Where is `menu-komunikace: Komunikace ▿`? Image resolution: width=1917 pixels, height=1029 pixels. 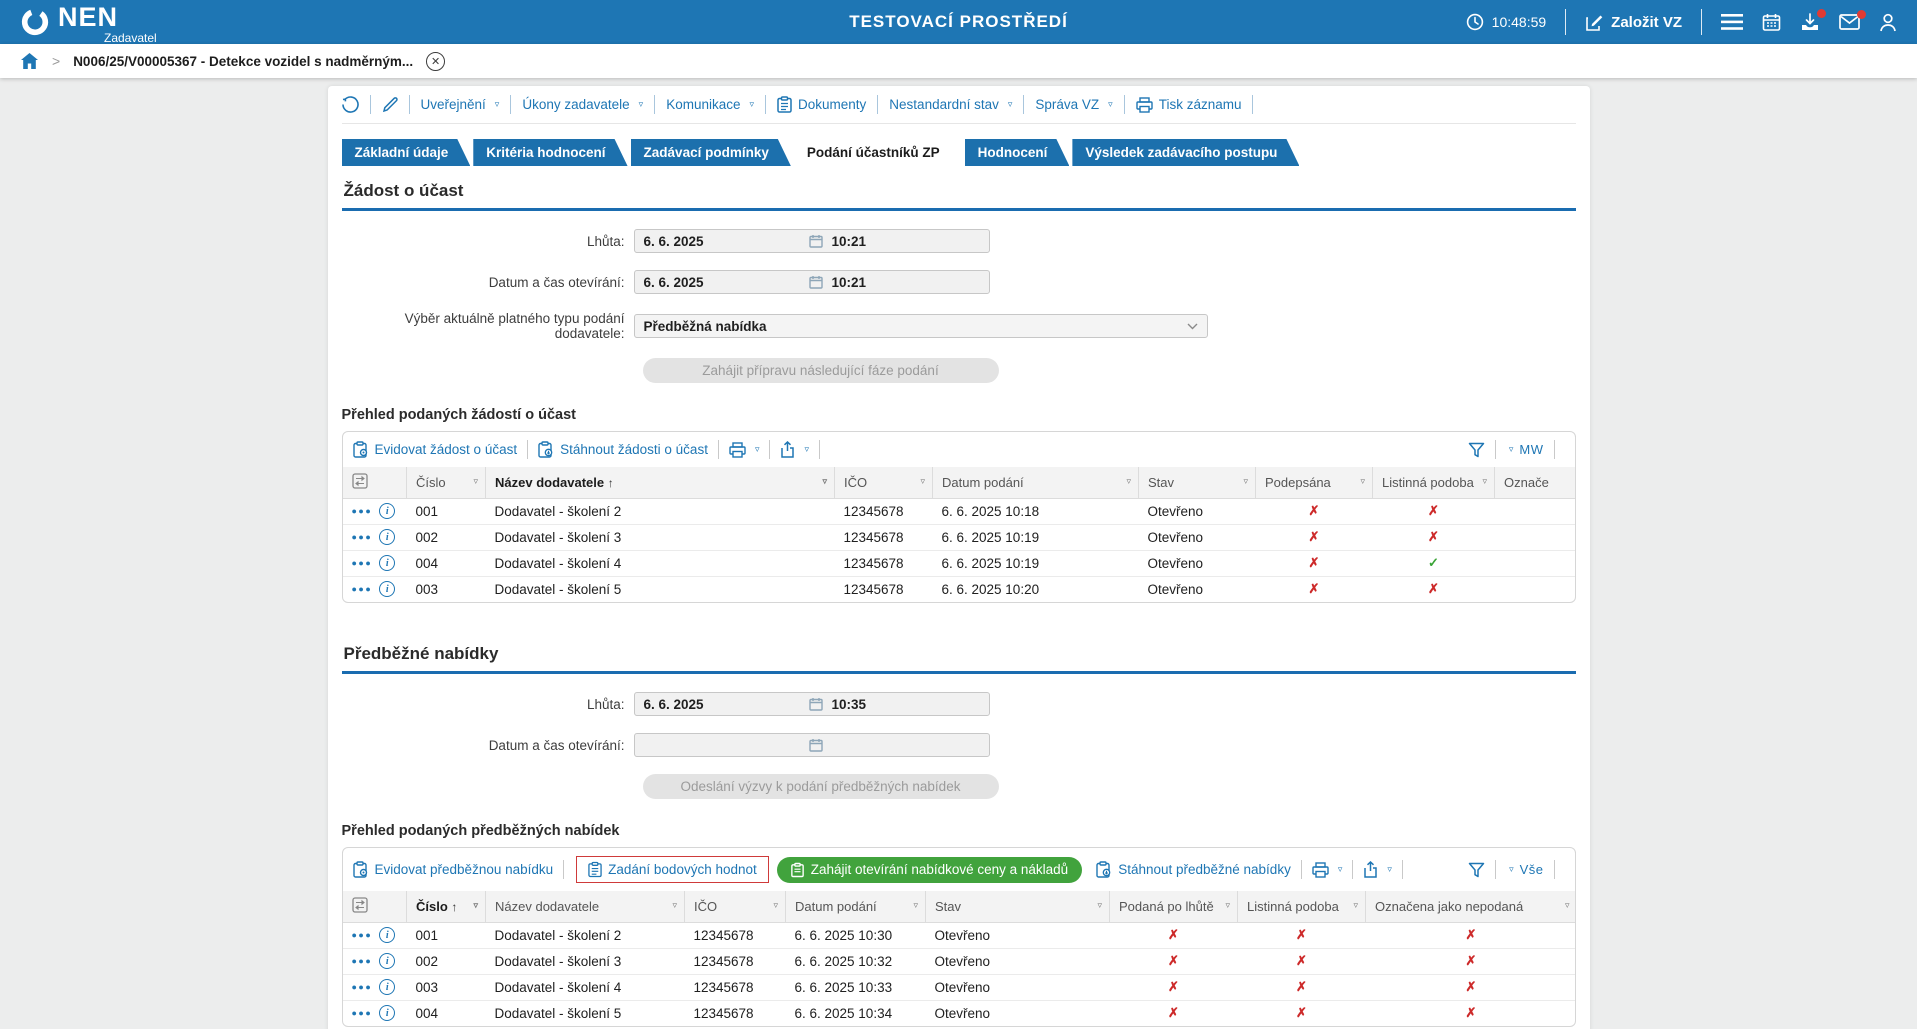
menu-komunikace: Komunikace ▿ is located at coordinates (710, 104).